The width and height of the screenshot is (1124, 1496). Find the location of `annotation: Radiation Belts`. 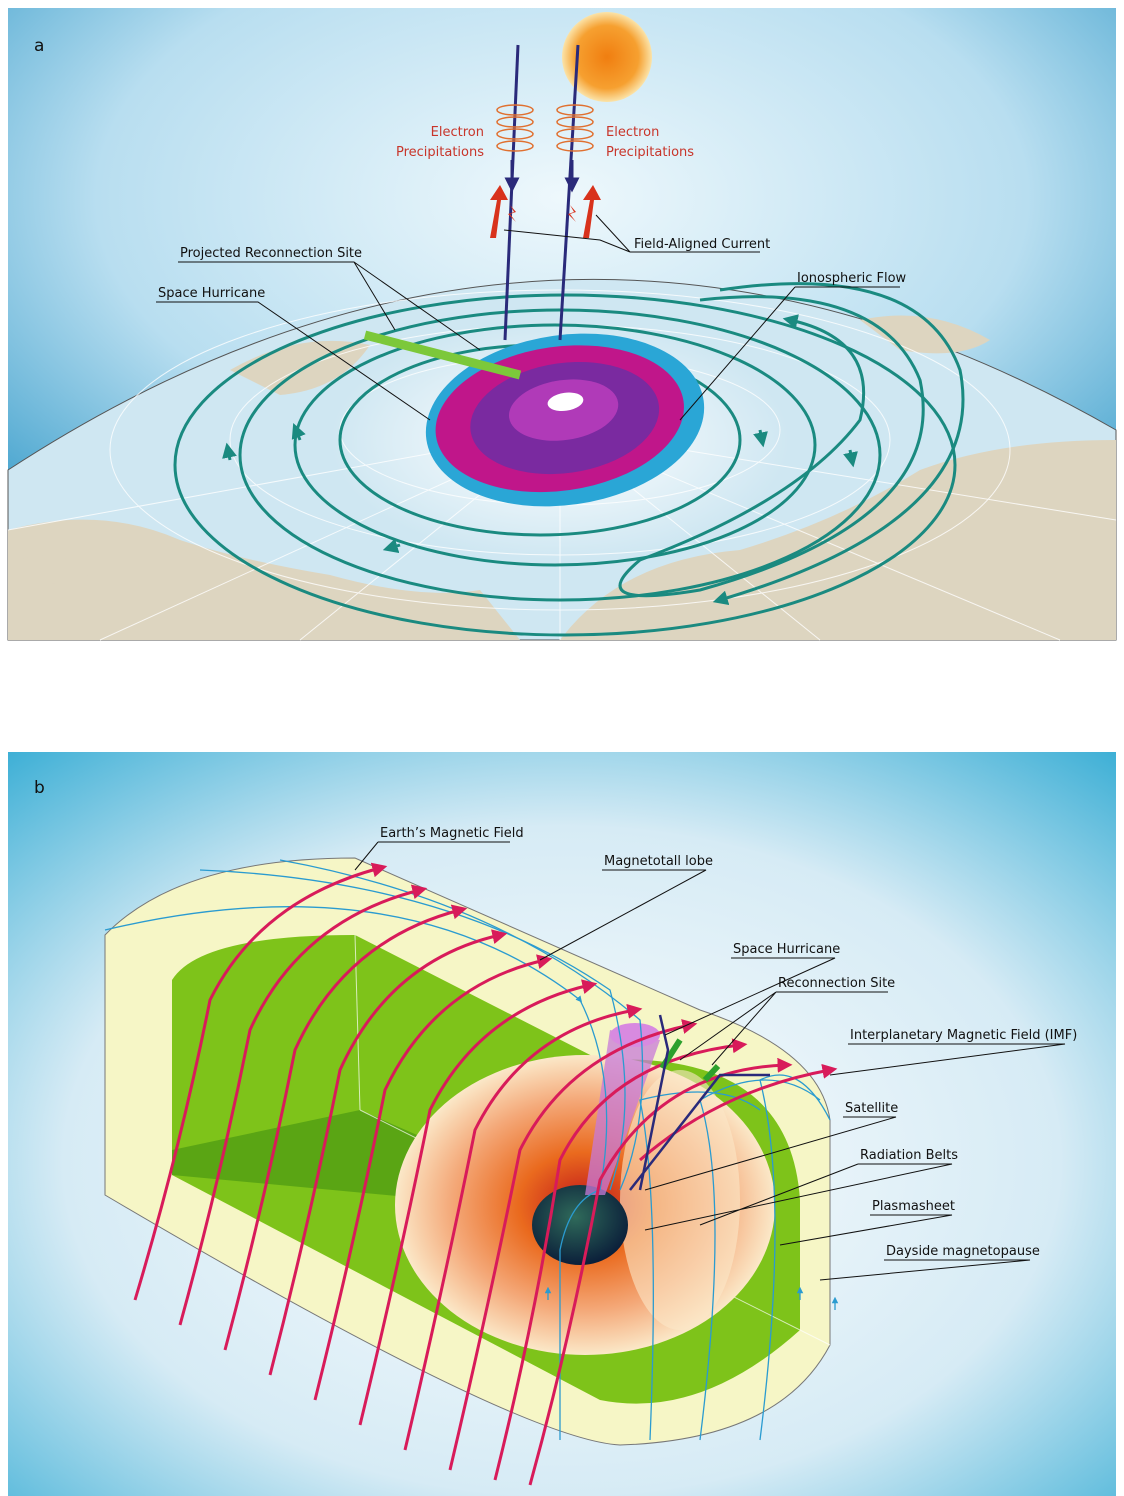

annotation: Radiation Belts is located at coordinates (909, 1155).